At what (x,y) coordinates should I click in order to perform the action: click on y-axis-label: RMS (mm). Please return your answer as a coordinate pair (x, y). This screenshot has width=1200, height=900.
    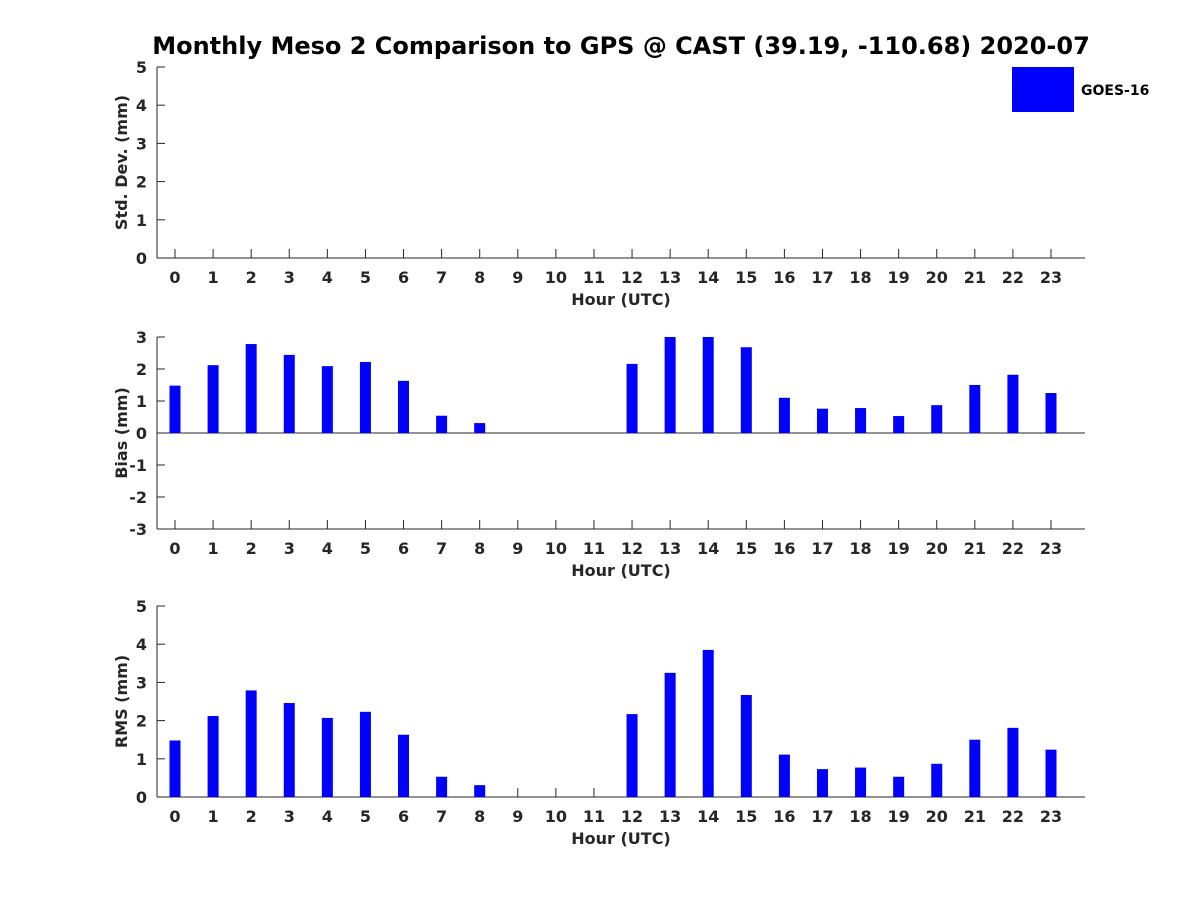
    Looking at the image, I should click on (121, 701).